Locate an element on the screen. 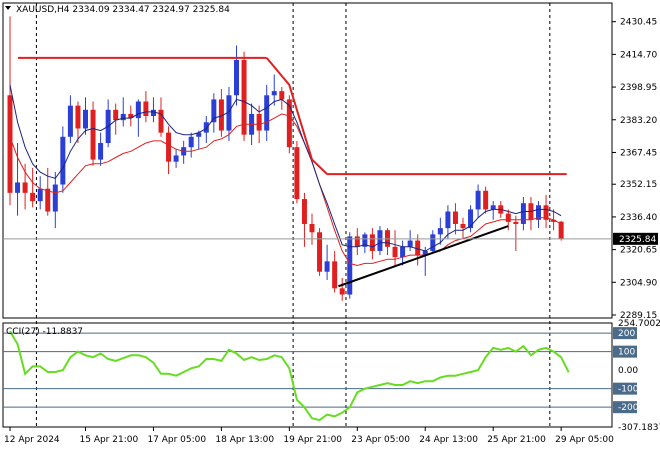 This screenshot has width=660, height=450. price-tick-label: 2304.90 is located at coordinates (638, 283).